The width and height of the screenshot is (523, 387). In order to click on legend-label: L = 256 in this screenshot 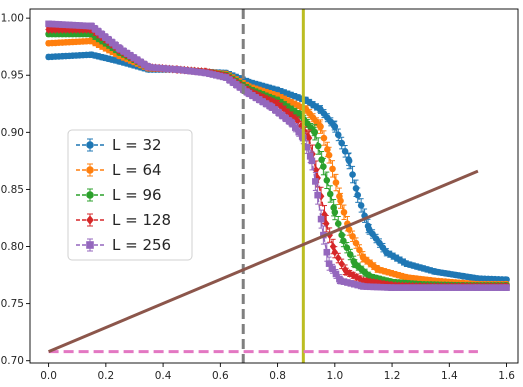, I will do `click(141, 245)`.